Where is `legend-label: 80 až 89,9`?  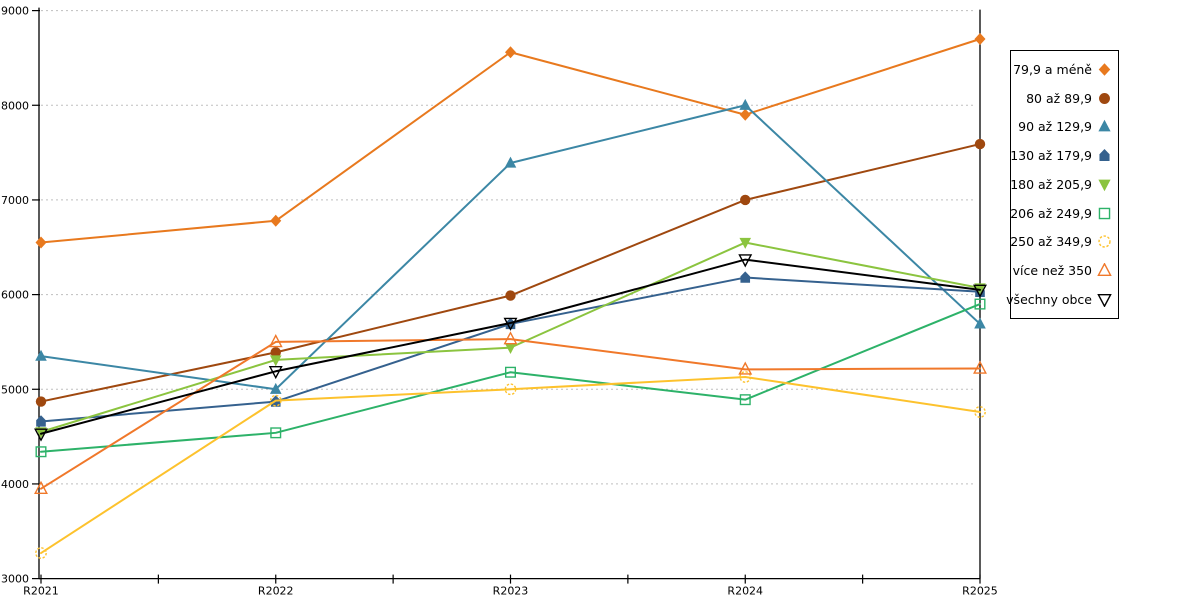
legend-label: 80 až 89,9 is located at coordinates (1059, 98).